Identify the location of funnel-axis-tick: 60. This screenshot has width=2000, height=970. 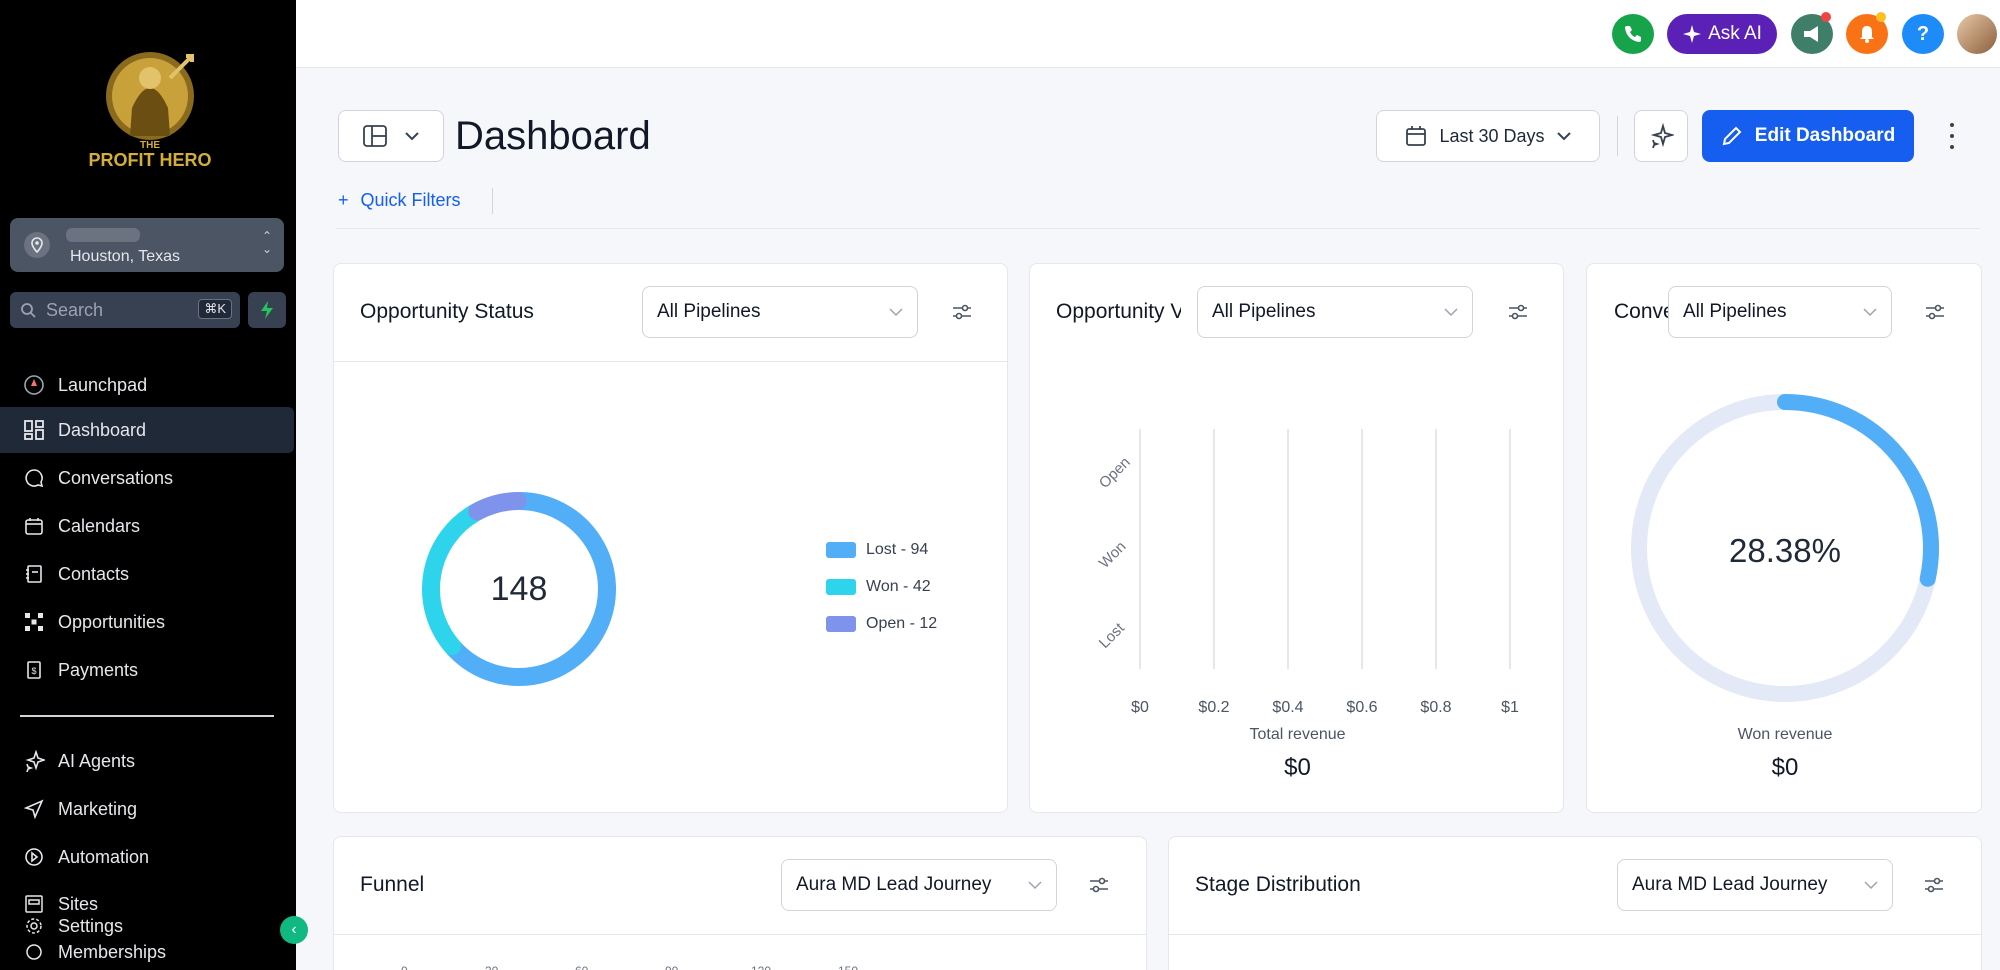
(581, 967).